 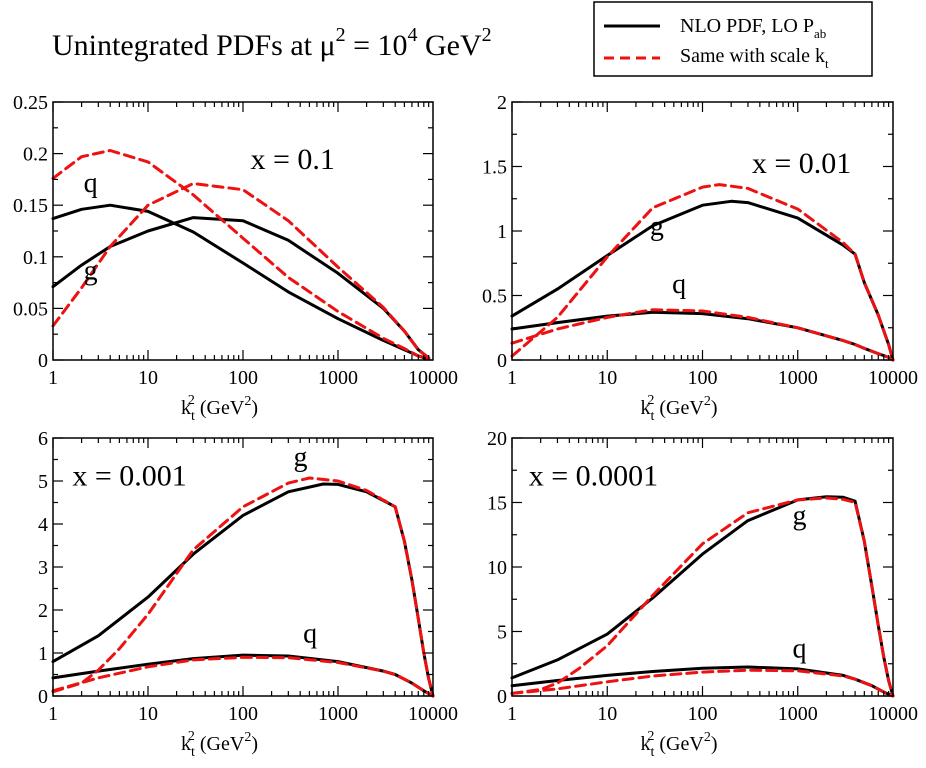 I want to click on y-tick-label: 10, so click(x=497, y=568).